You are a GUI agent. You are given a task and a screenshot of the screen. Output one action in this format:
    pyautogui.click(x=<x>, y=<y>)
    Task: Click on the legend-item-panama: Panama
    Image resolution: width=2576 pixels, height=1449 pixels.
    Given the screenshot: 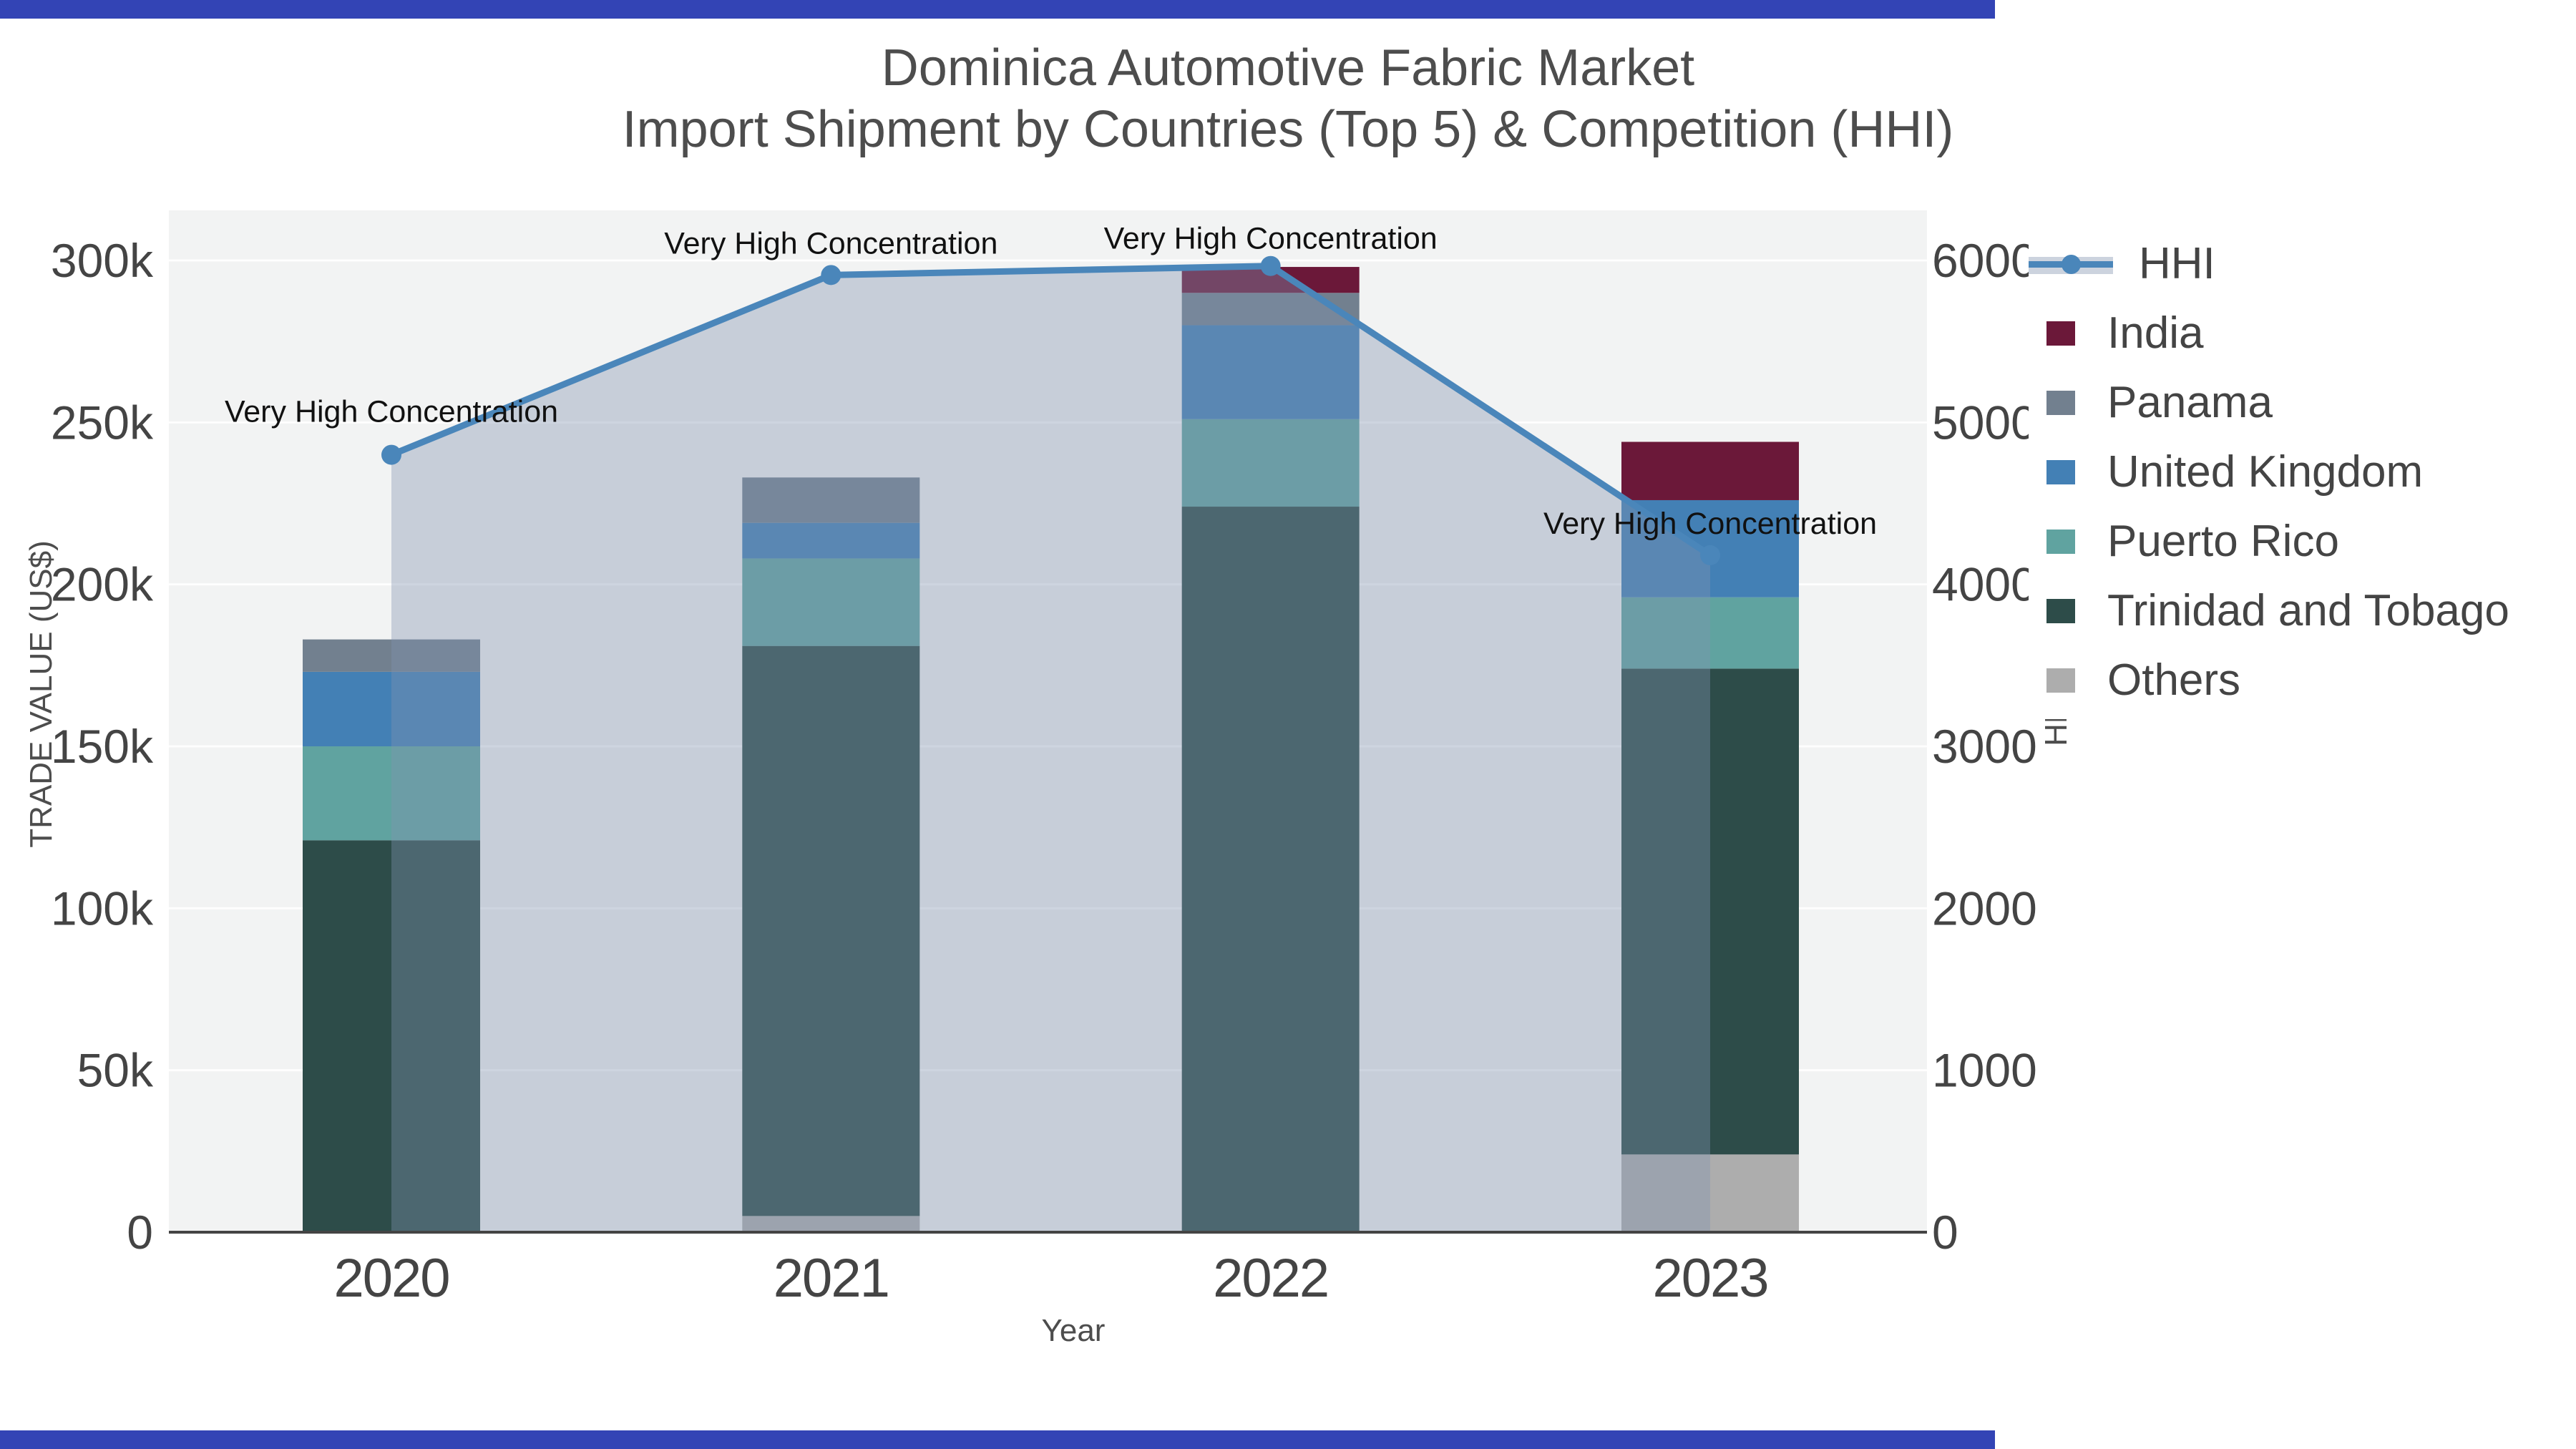 What is the action you would take?
    pyautogui.click(x=2302, y=402)
    